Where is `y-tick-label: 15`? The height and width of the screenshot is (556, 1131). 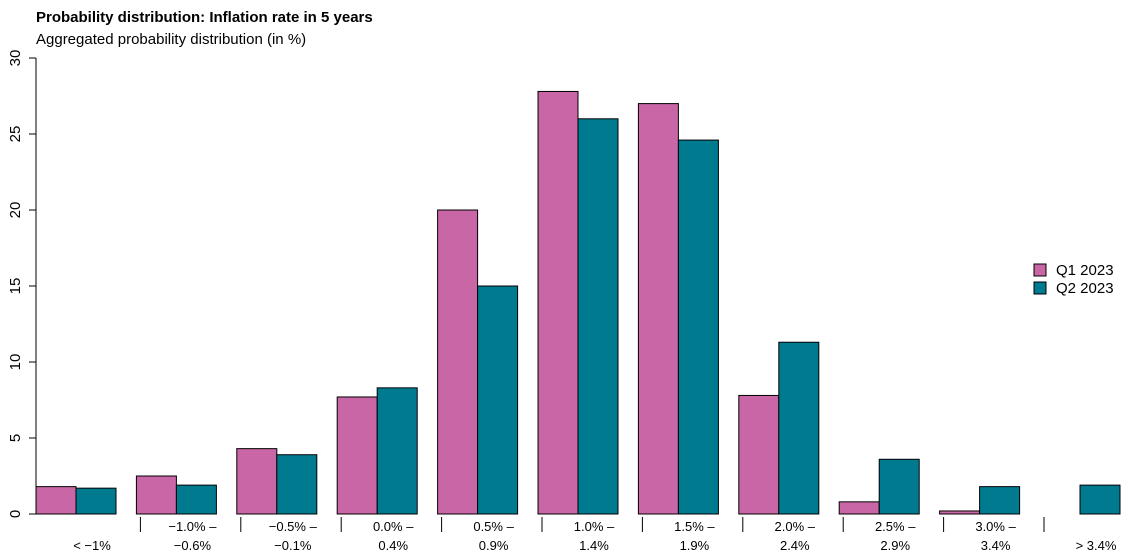 y-tick-label: 15 is located at coordinates (15, 286).